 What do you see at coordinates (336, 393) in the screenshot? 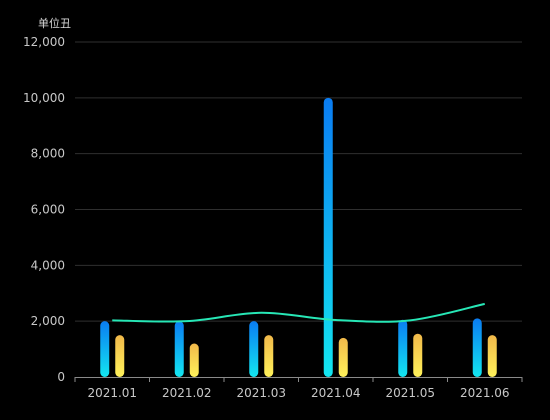
I see `x-tick-label: 2021.04` at bounding box center [336, 393].